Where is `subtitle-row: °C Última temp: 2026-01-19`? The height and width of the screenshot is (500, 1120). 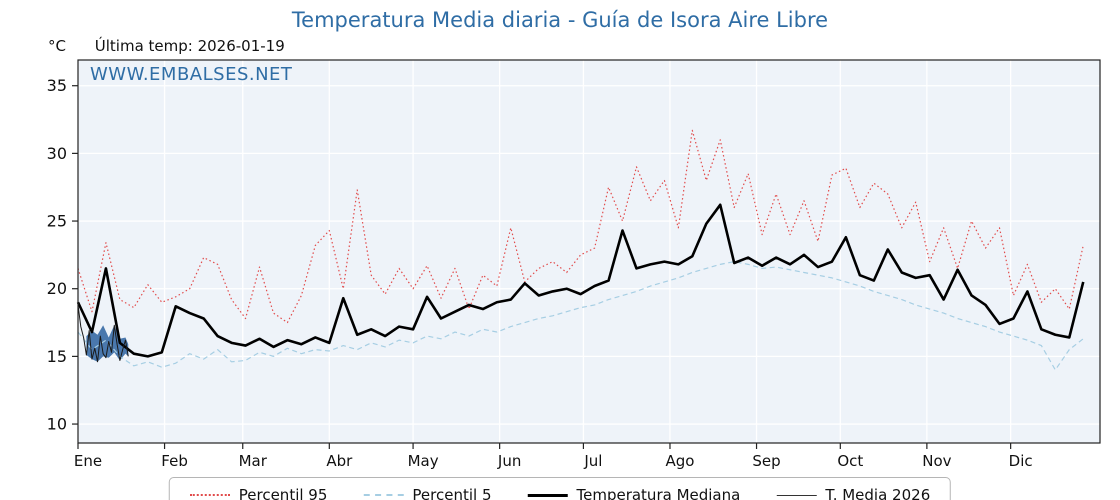
subtitle-row: °C Última temp: 2026-01-19 is located at coordinates (166, 46).